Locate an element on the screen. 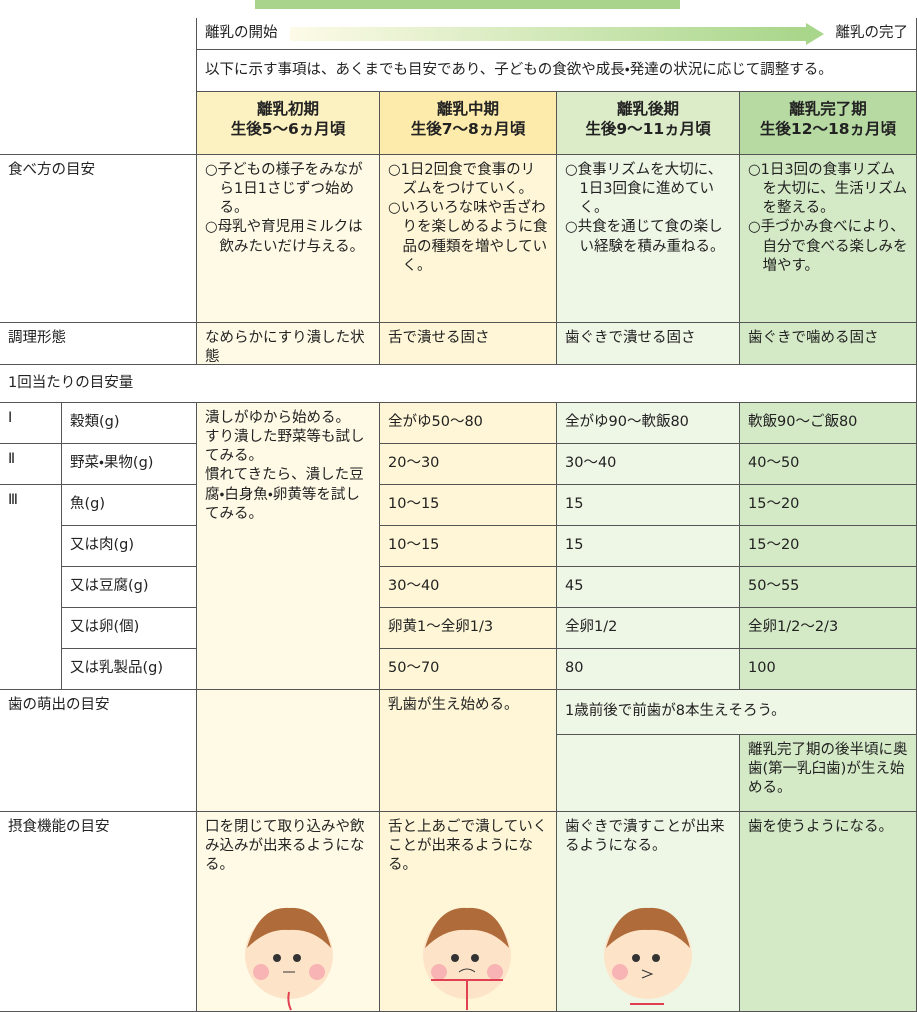 This screenshot has height=1012, width=917. amount-cell: 20〜30 is located at coordinates (468, 464).